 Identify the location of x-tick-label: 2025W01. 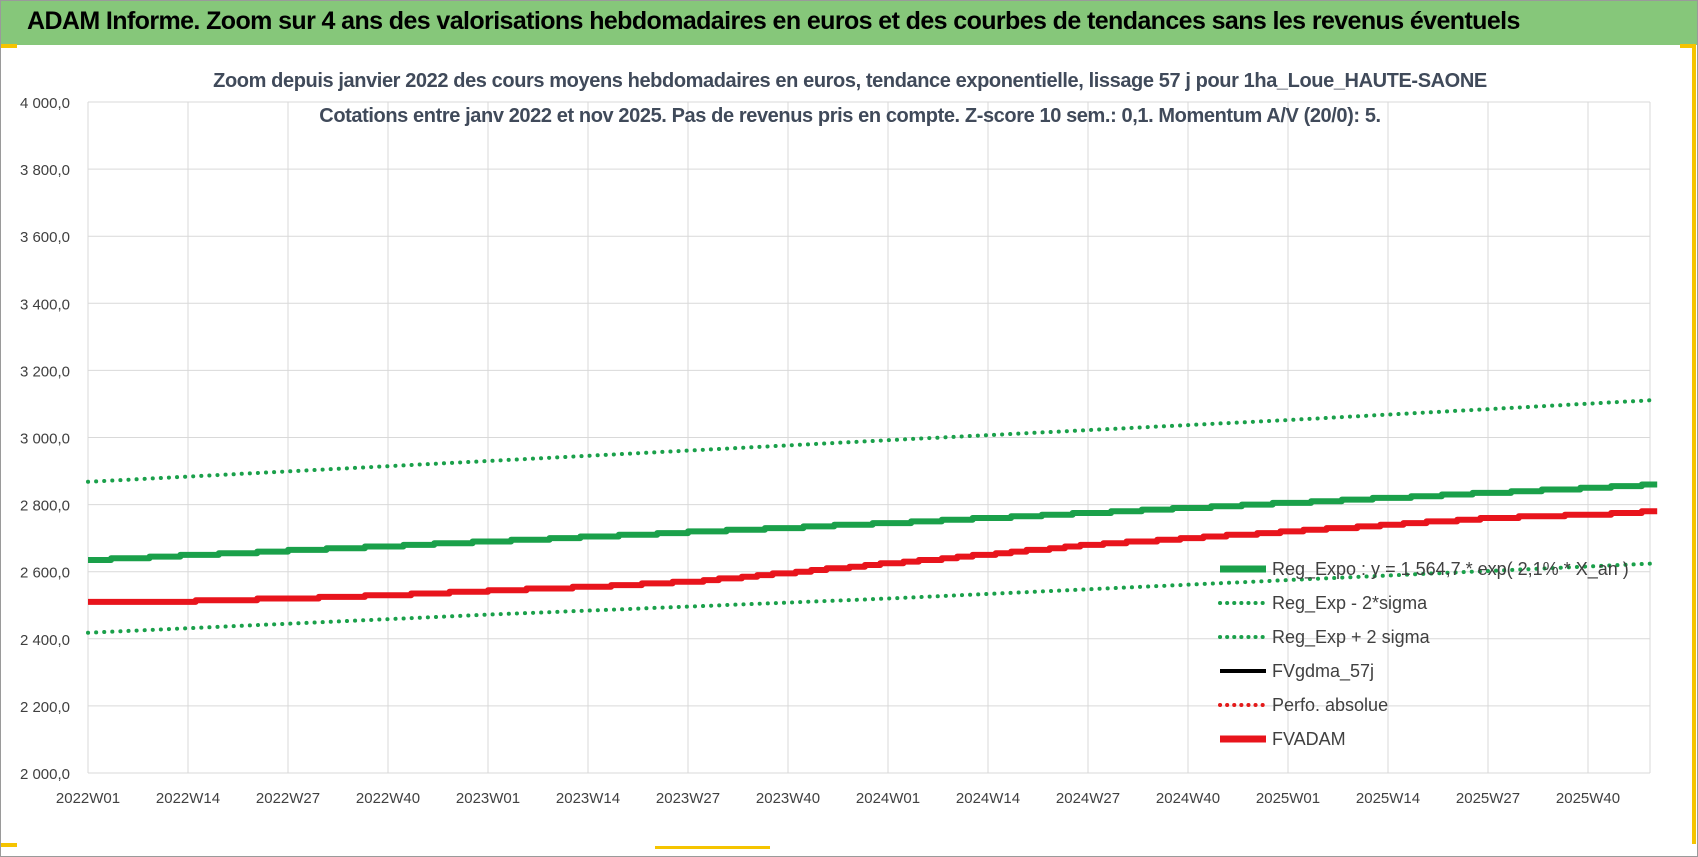
(1288, 798).